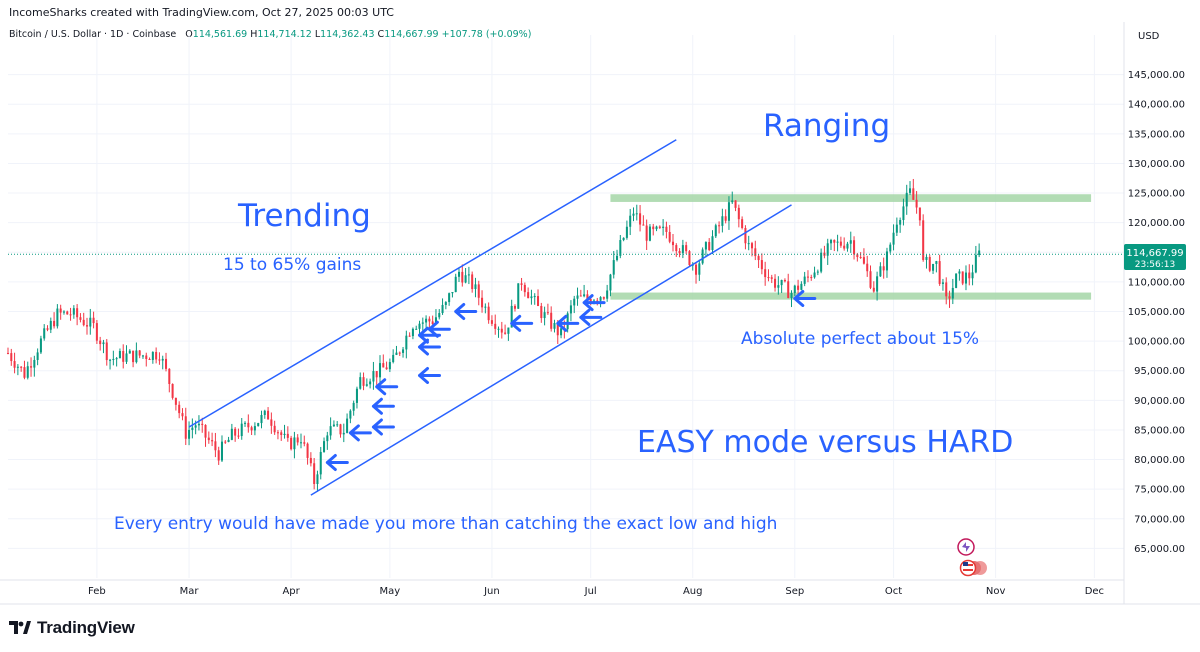 Image resolution: width=1200 pixels, height=652 pixels. I want to click on x-tick-label: Aug, so click(693, 591).